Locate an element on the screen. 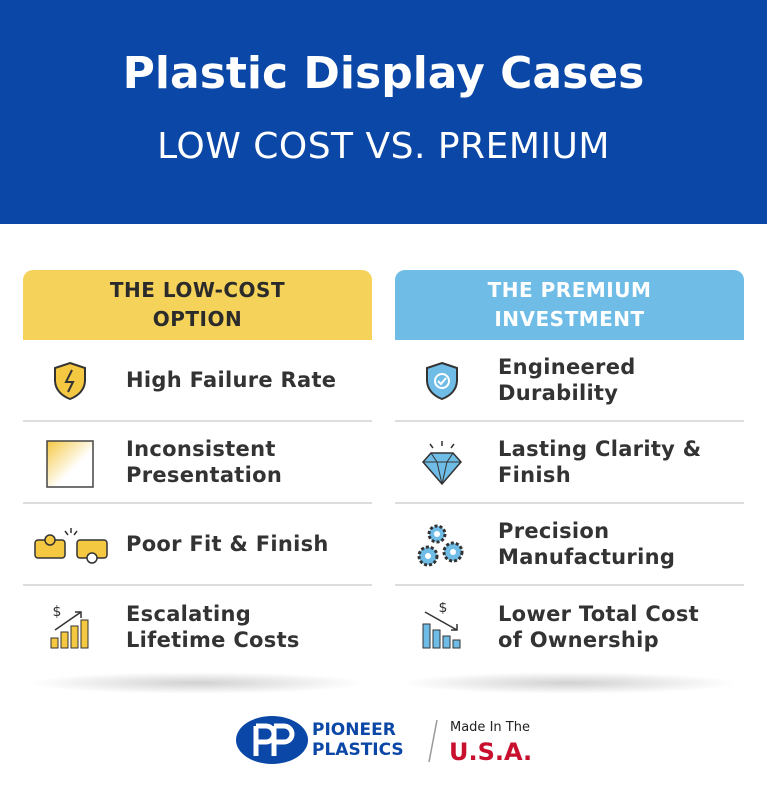  item-row: Lasting Clarity & Finish is located at coordinates (569, 463).